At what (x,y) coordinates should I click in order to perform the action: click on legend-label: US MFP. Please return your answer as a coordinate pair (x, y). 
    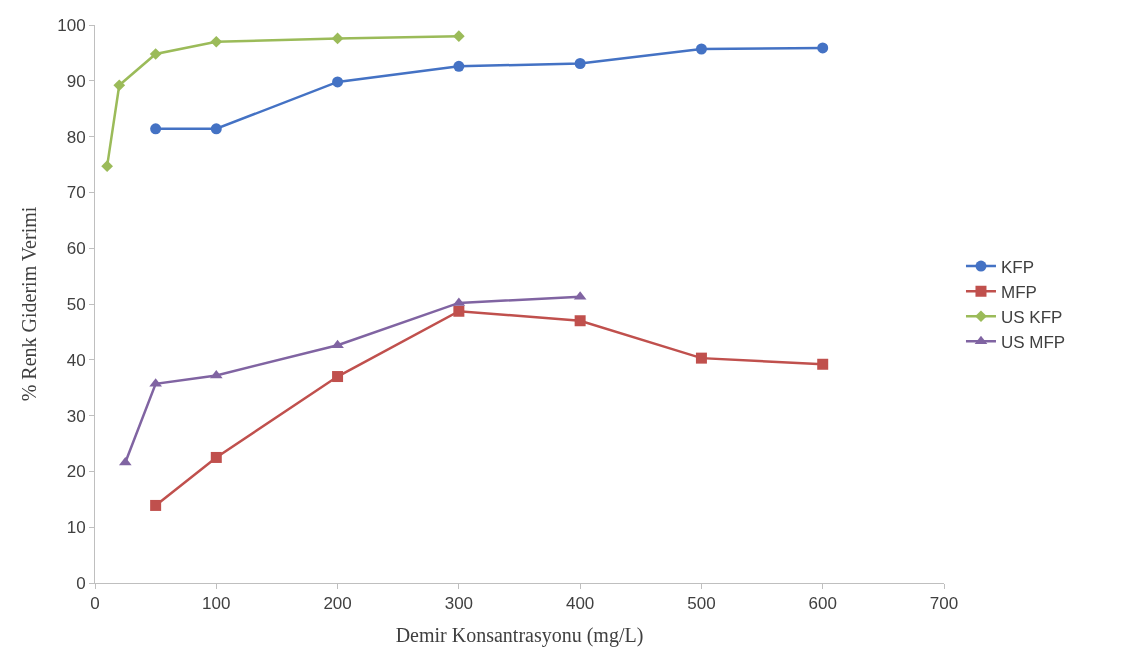
    Looking at the image, I should click on (1033, 342).